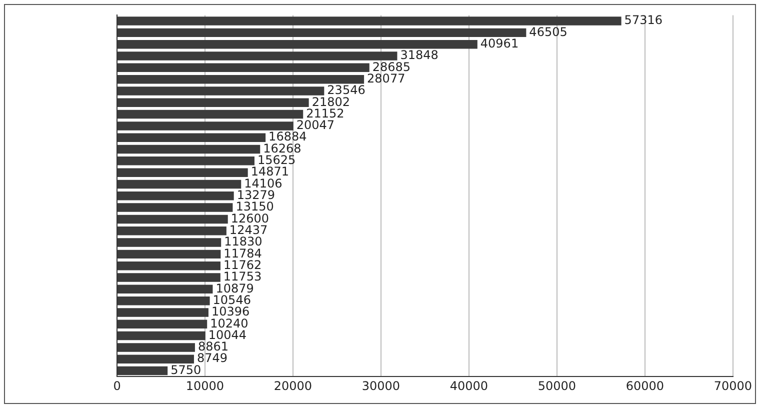 This screenshot has width=762, height=410. Describe the element at coordinates (229, 323) in the screenshot. I see `data-label: 10240` at that location.